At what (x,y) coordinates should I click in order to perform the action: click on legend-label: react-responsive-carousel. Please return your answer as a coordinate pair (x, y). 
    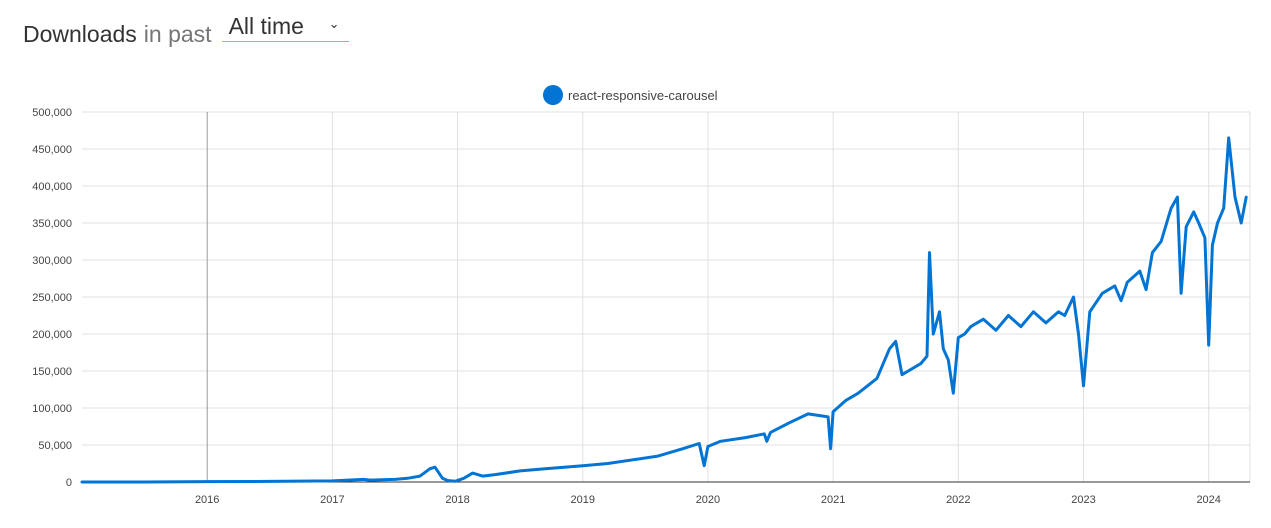
    Looking at the image, I should click on (643, 95).